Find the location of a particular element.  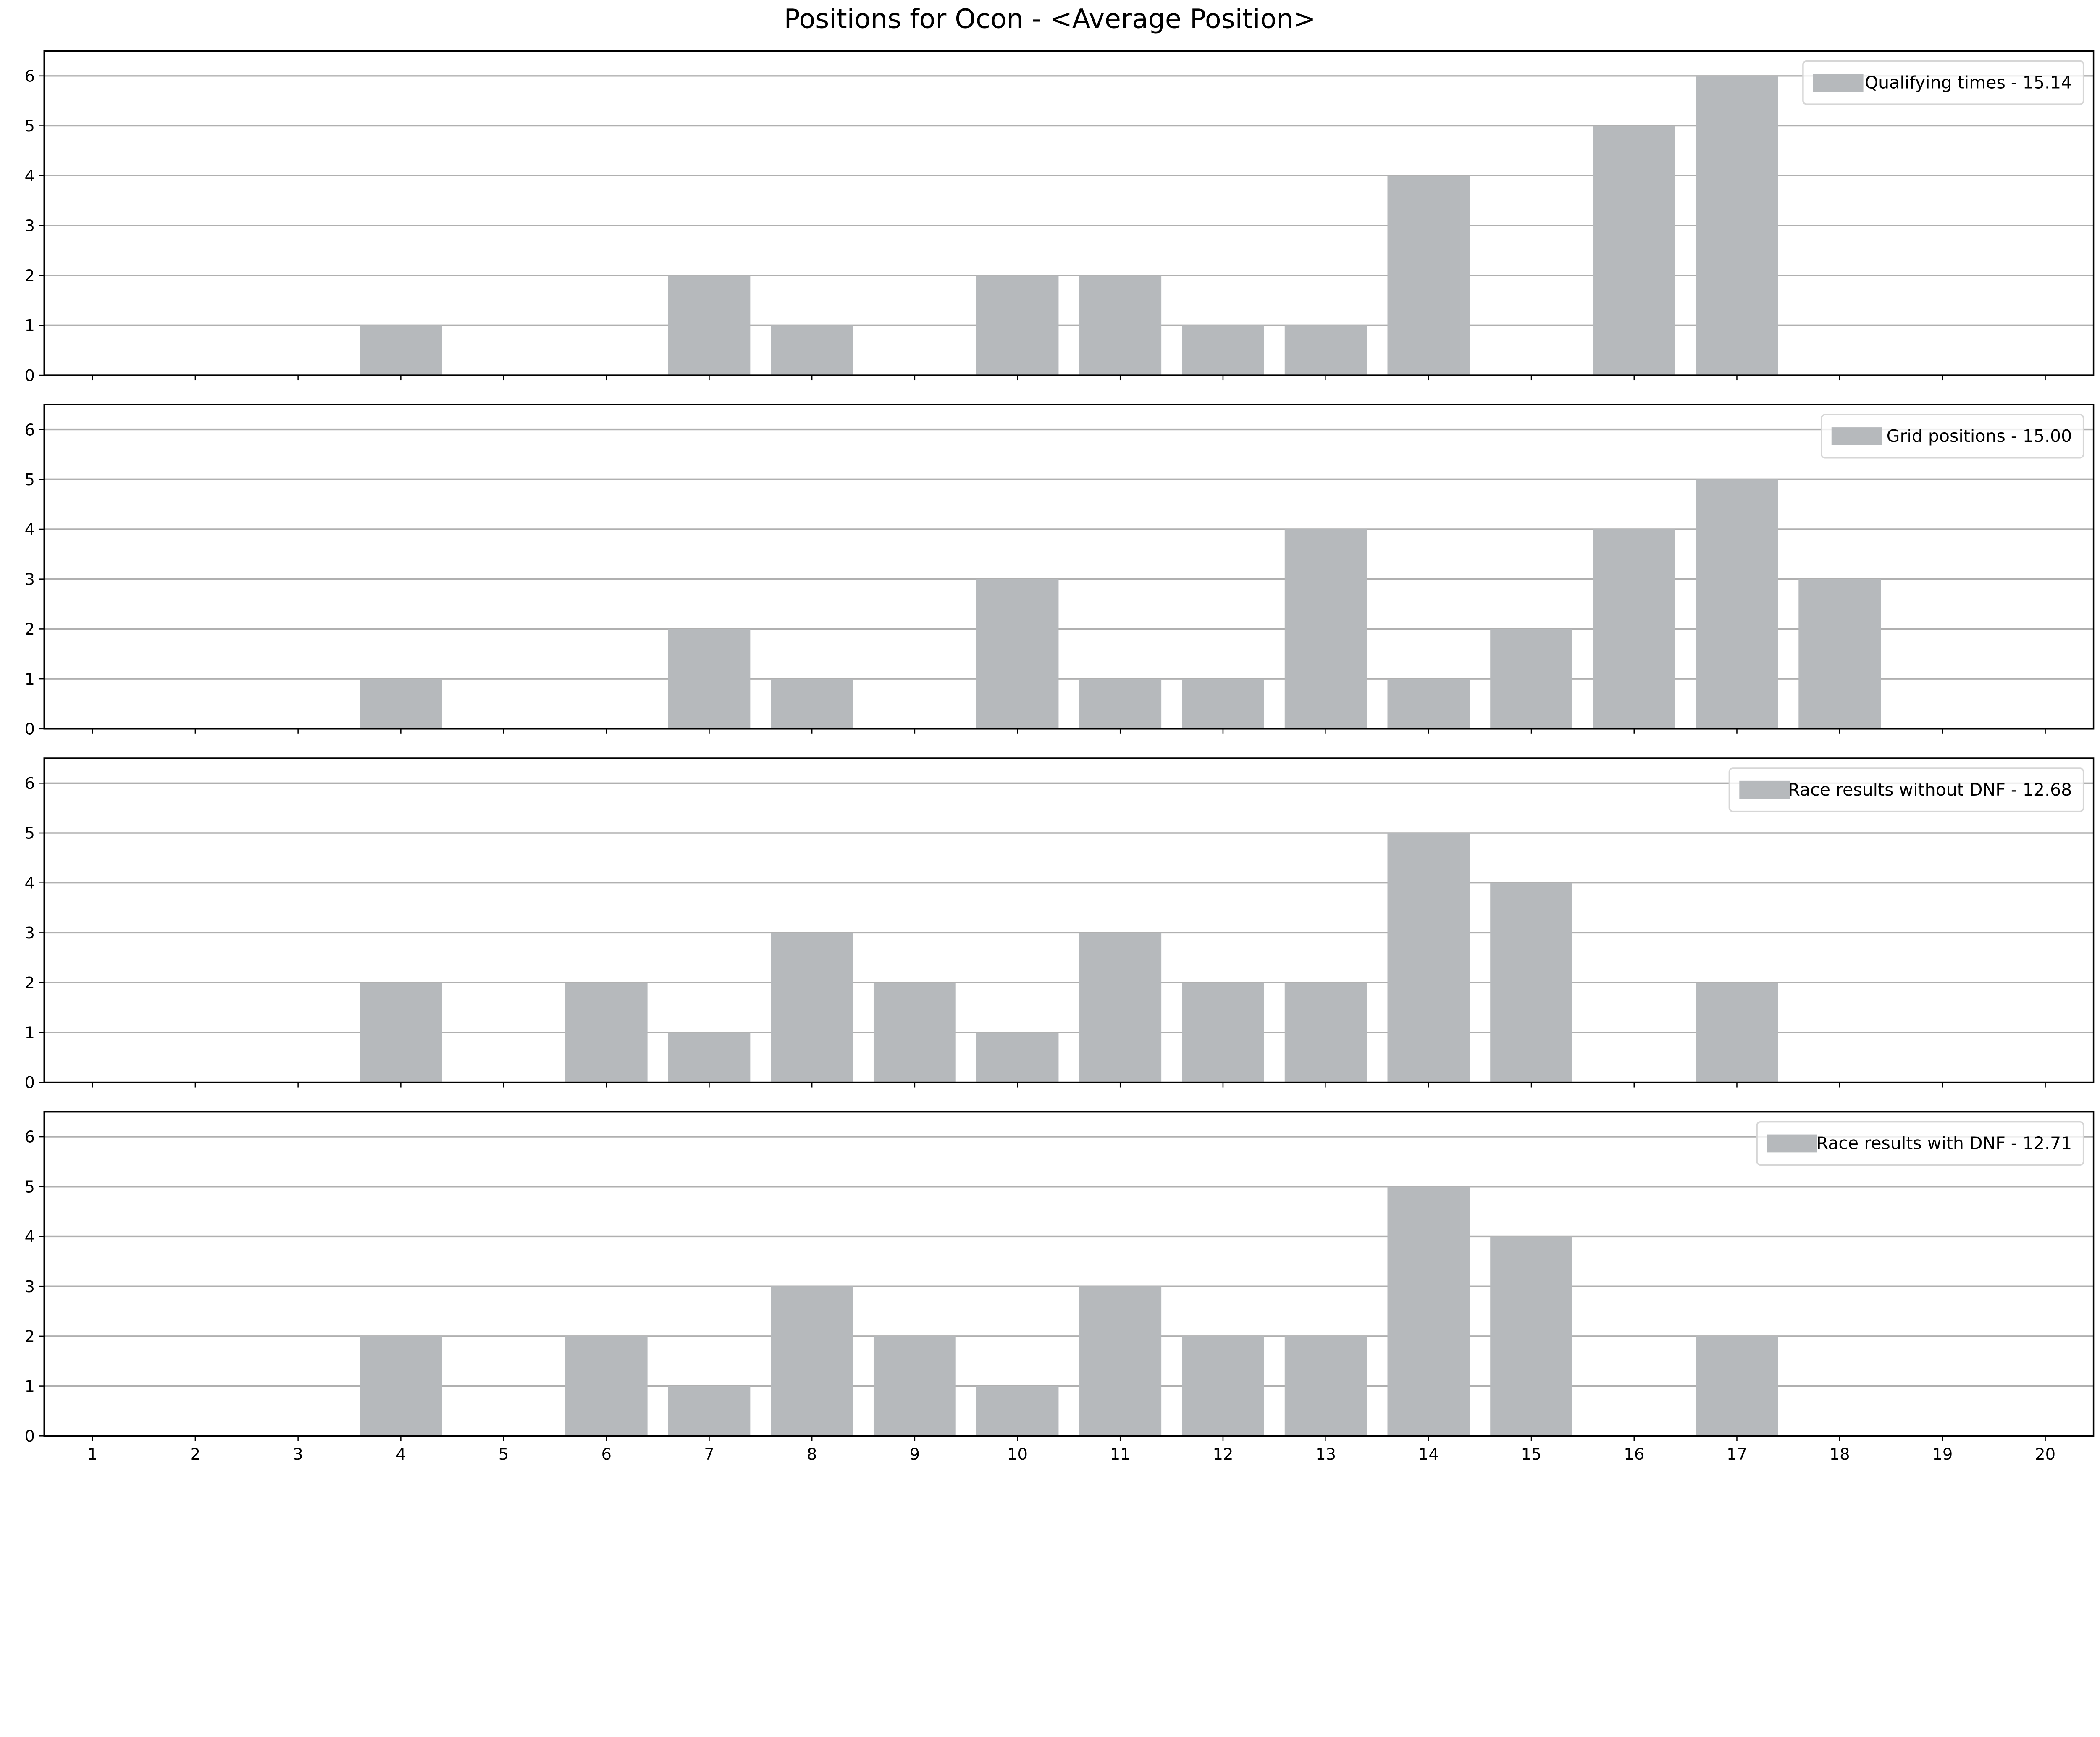

legend-label: Race results without DNF - 12.68 is located at coordinates (1930, 790).